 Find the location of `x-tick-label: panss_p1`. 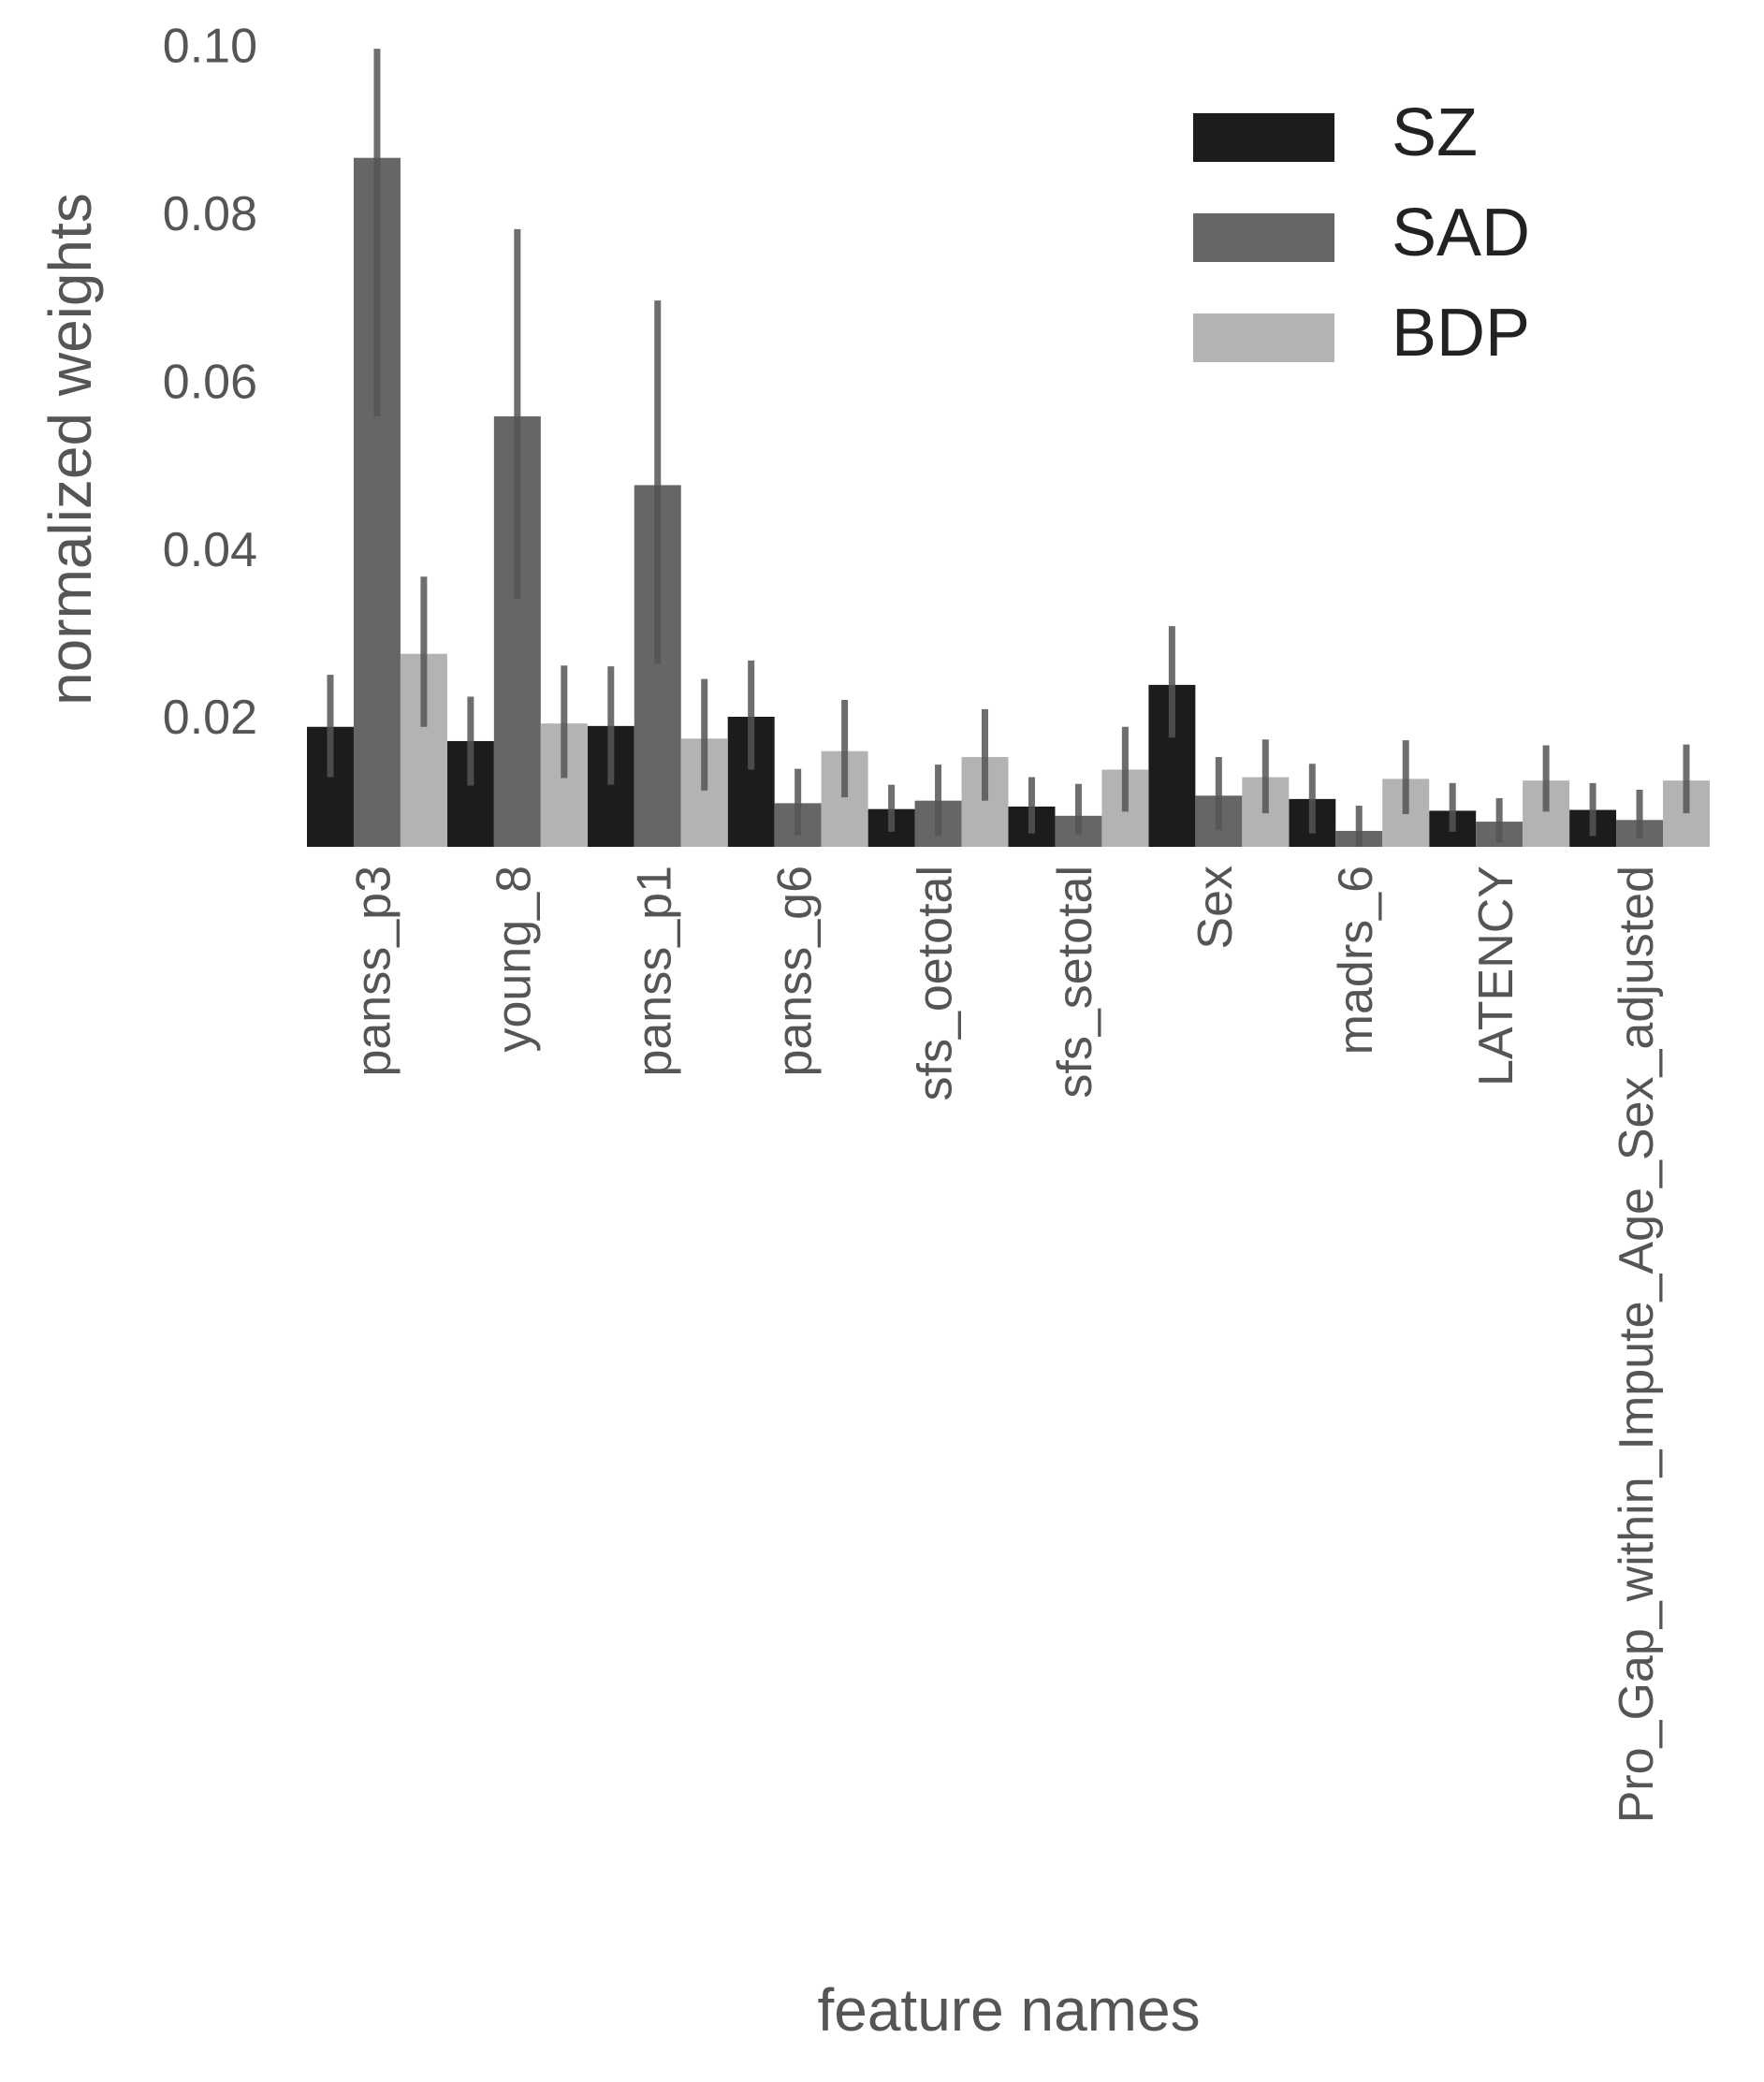

x-tick-label: panss_p1 is located at coordinates (654, 971).